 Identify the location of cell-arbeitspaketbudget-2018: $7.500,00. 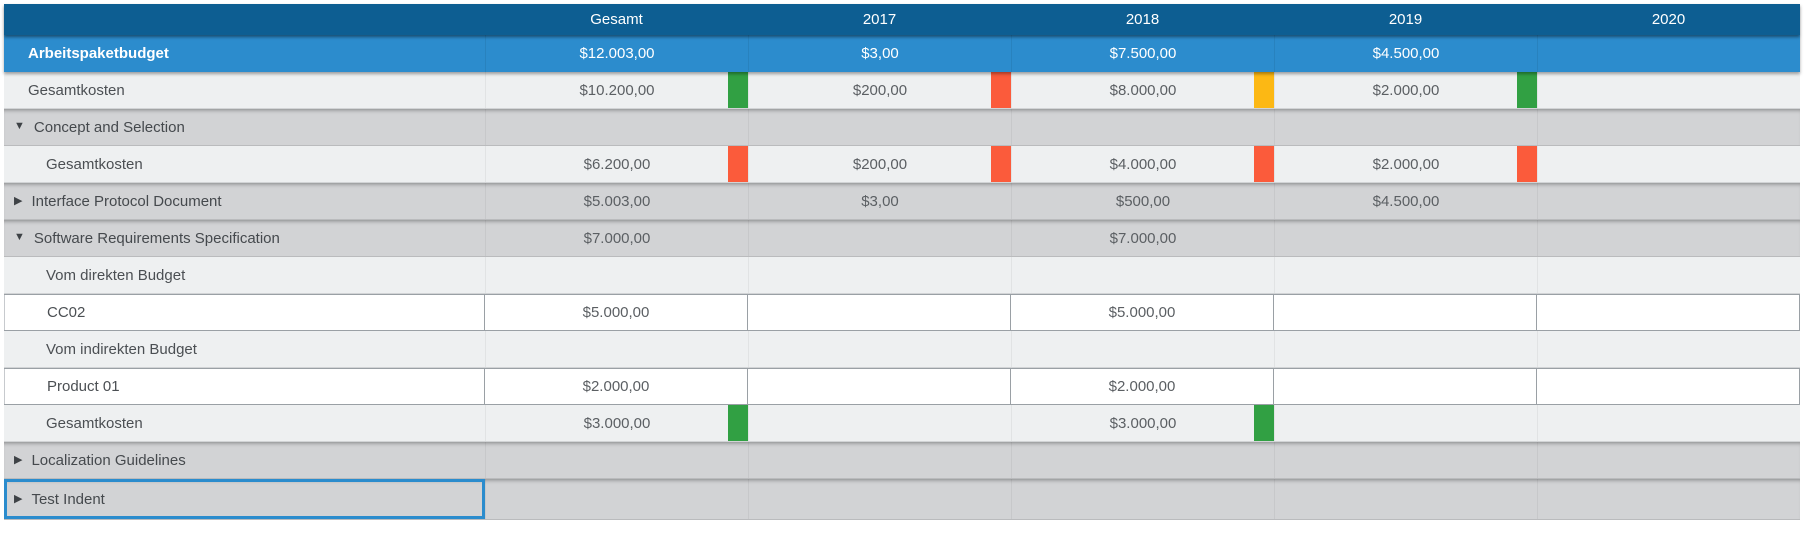
(1142, 53).